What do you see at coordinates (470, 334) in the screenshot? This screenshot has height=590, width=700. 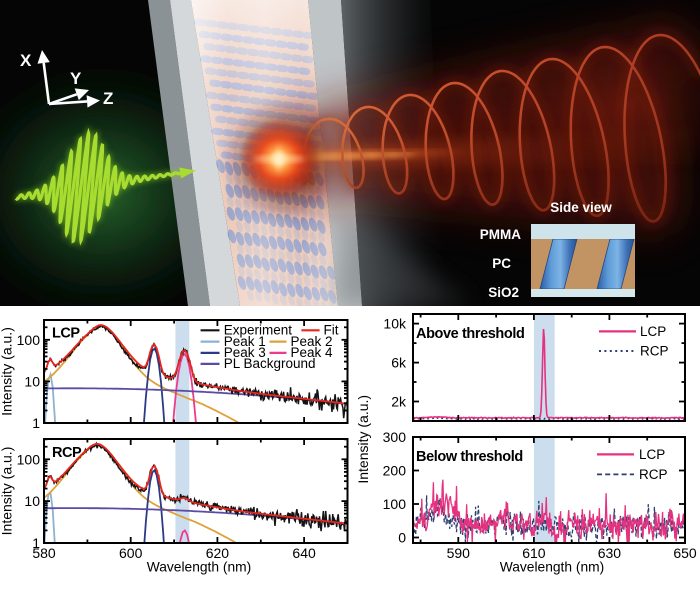 I see `svg-text: Above threshold` at bounding box center [470, 334].